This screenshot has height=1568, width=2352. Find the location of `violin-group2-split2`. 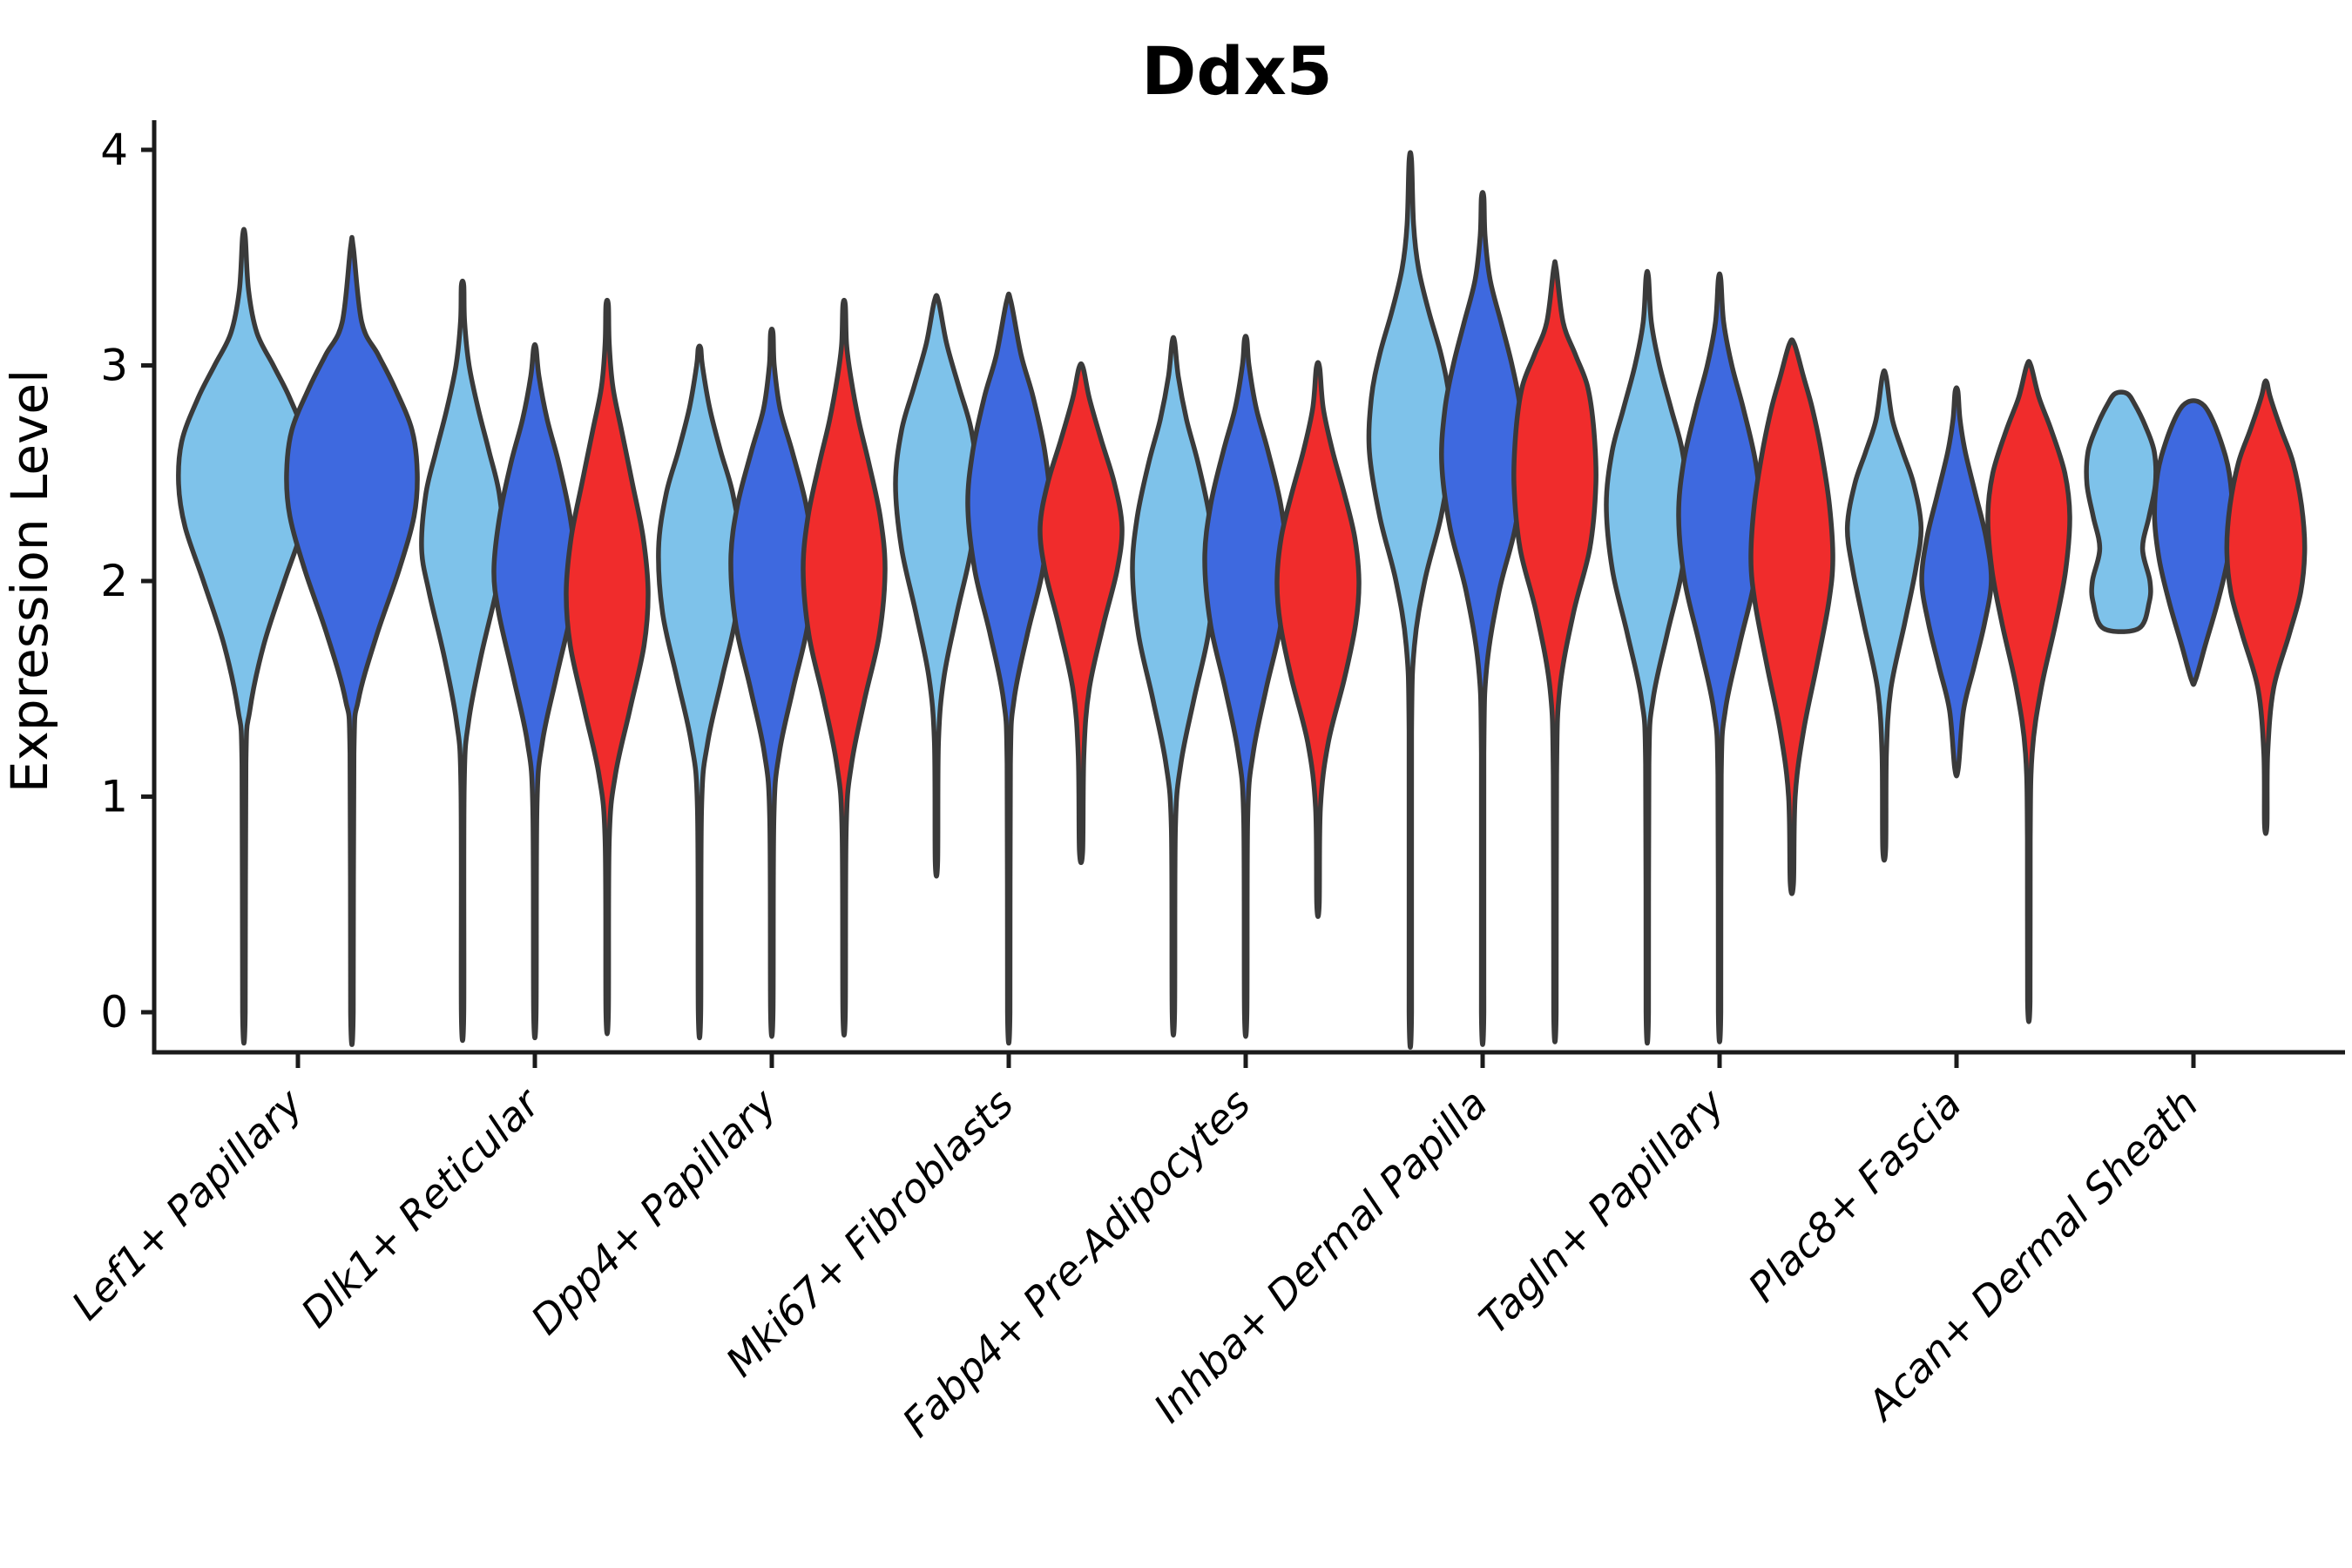

violin-group2-split2 is located at coordinates (534, 690).